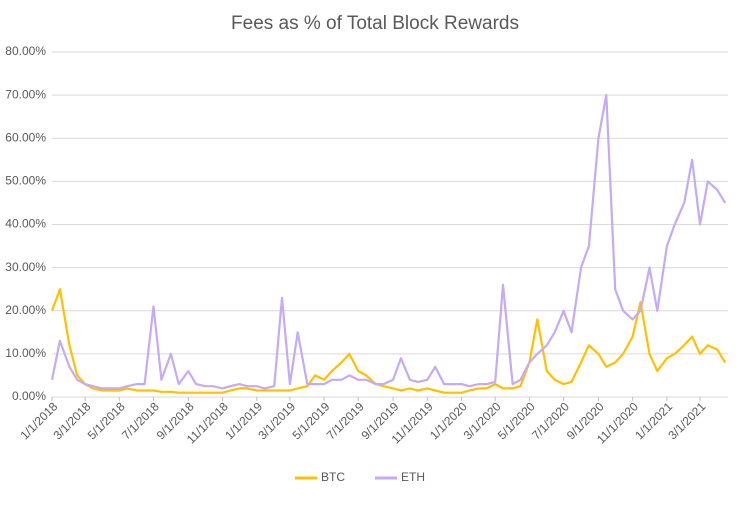 Image resolution: width=750 pixels, height=505 pixels. I want to click on legend-label: BTC, so click(333, 477).